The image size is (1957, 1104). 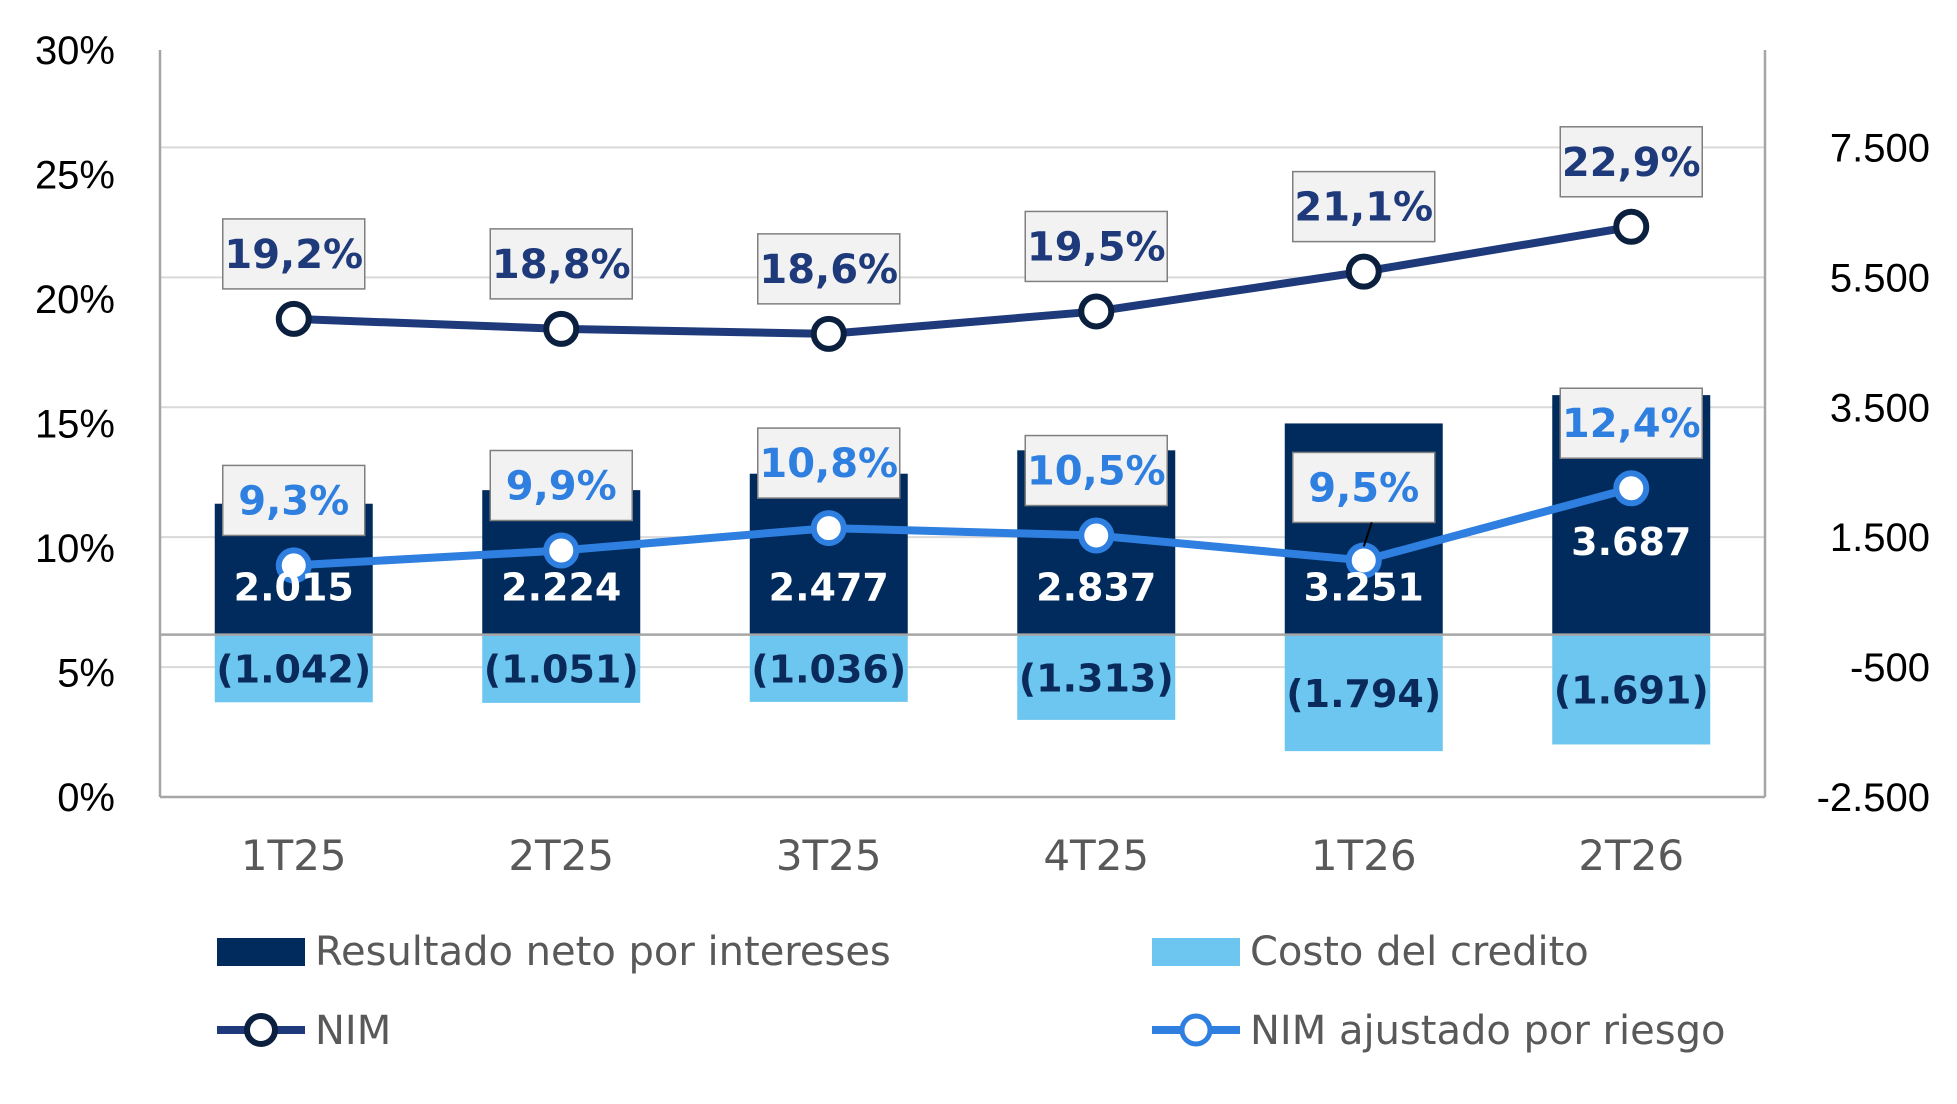 I want to click on legend-label-costo-credito: Costo del credito, so click(x=1419, y=952).